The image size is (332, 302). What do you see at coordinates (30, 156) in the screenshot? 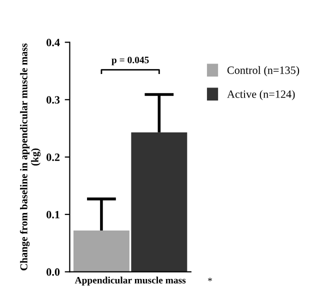
I see `y-axis-title: Change from baseline in appendicular muscle mass (kg)` at bounding box center [30, 156].